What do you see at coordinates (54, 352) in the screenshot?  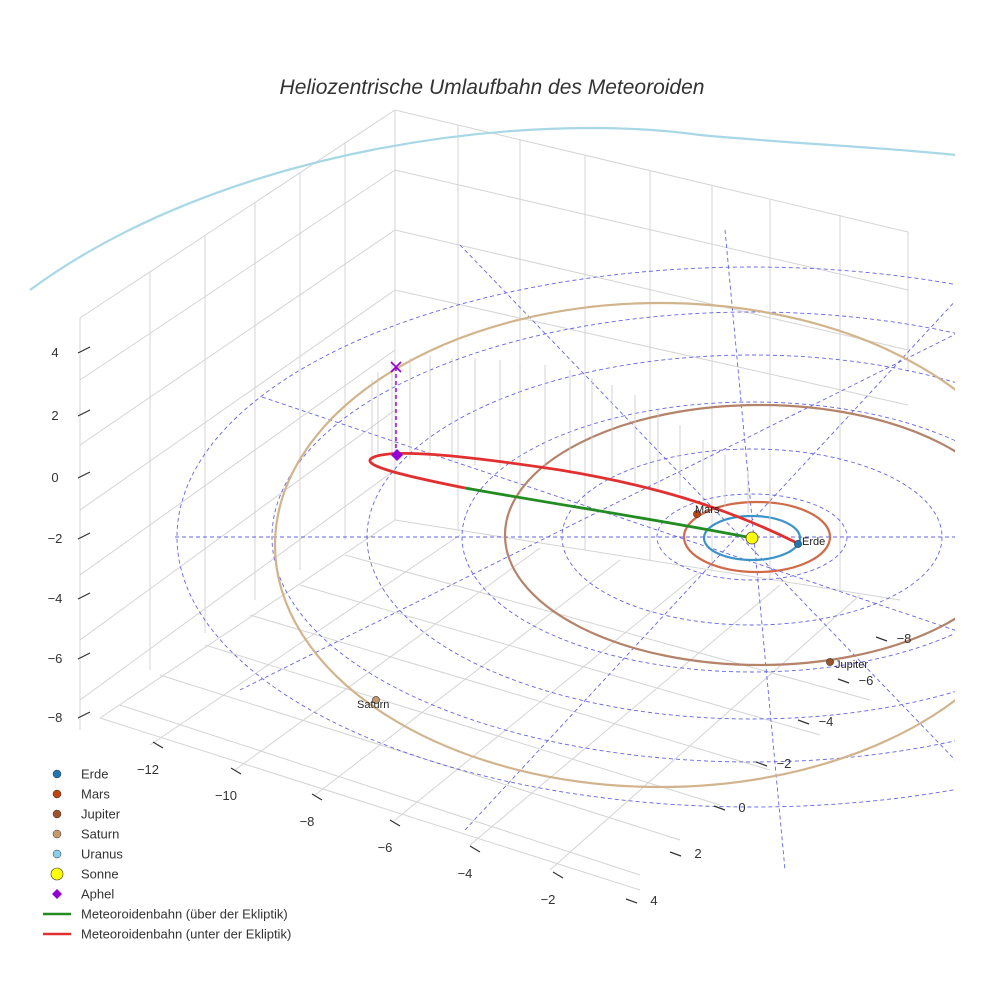 I see `z-tick-label: 4` at bounding box center [54, 352].